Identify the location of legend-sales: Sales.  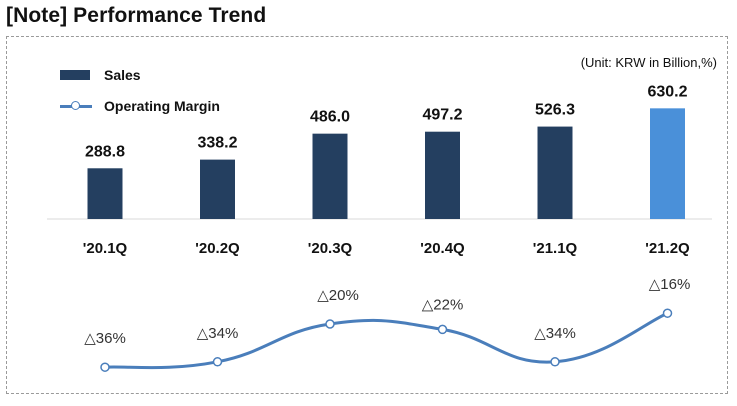
(100, 75).